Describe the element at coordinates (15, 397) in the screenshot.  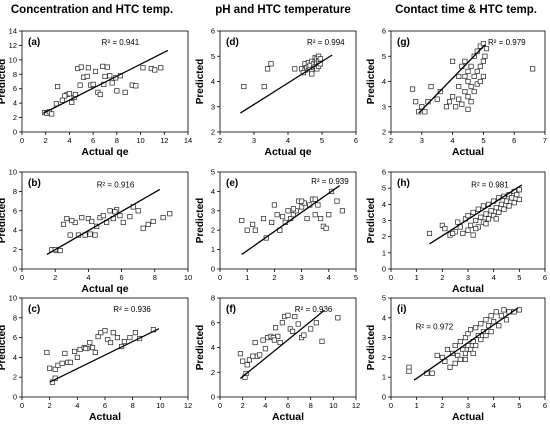
I see `y-tick-label: 0` at that location.